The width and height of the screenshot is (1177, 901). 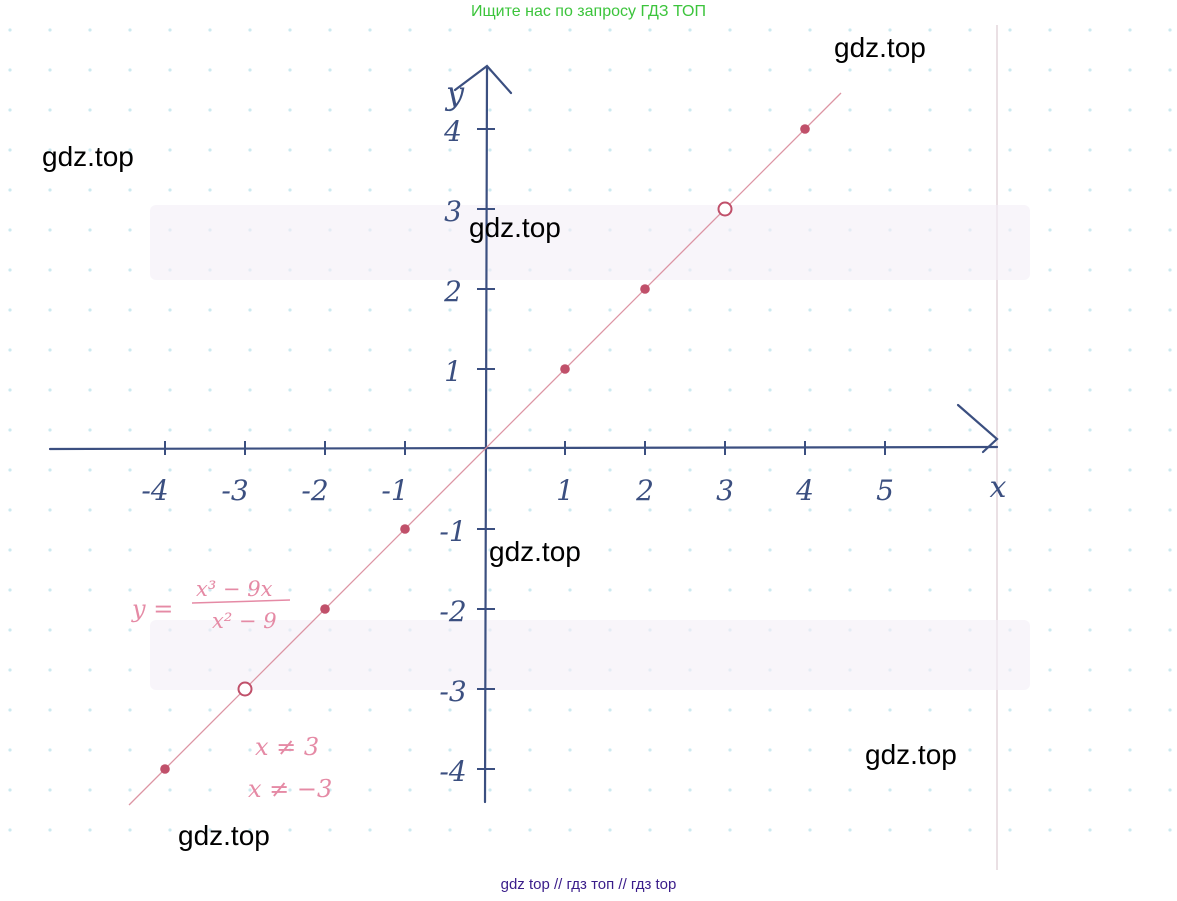 What do you see at coordinates (452, 771) in the screenshot?
I see `y-tick-label: -4` at bounding box center [452, 771].